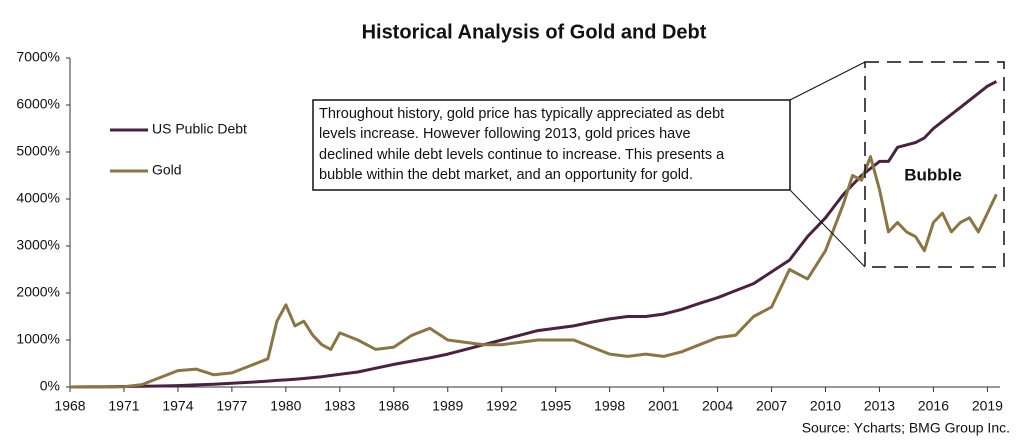  What do you see at coordinates (50, 386) in the screenshot?
I see `y-tick-label: 0%` at bounding box center [50, 386].